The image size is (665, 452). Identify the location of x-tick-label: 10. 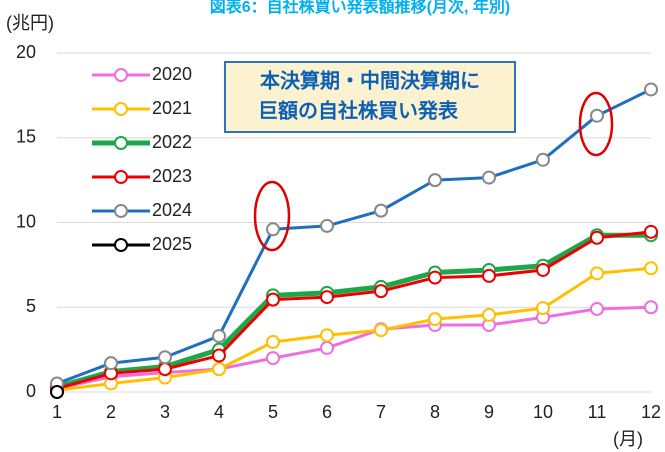
(543, 412).